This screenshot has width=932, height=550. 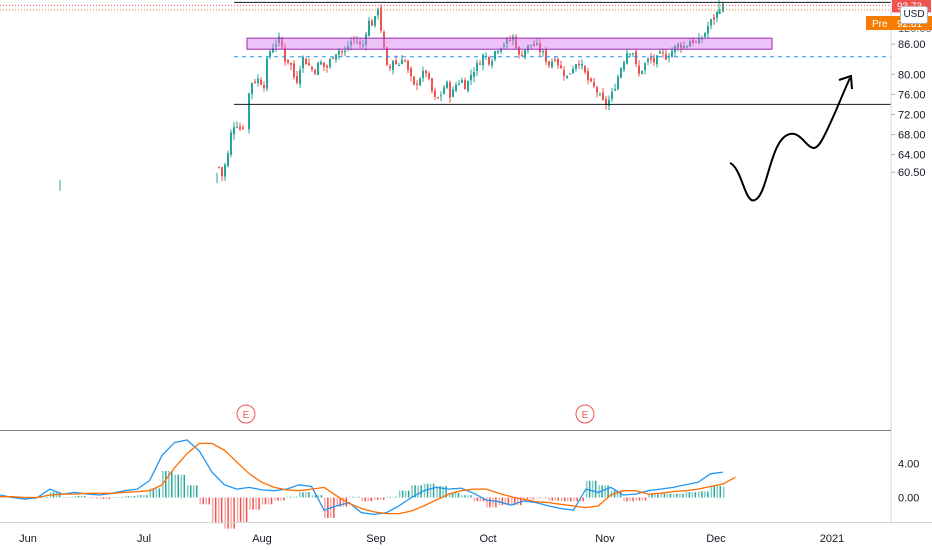 What do you see at coordinates (908, 465) in the screenshot?
I see `macd-y-tick-label: 4.00` at bounding box center [908, 465].